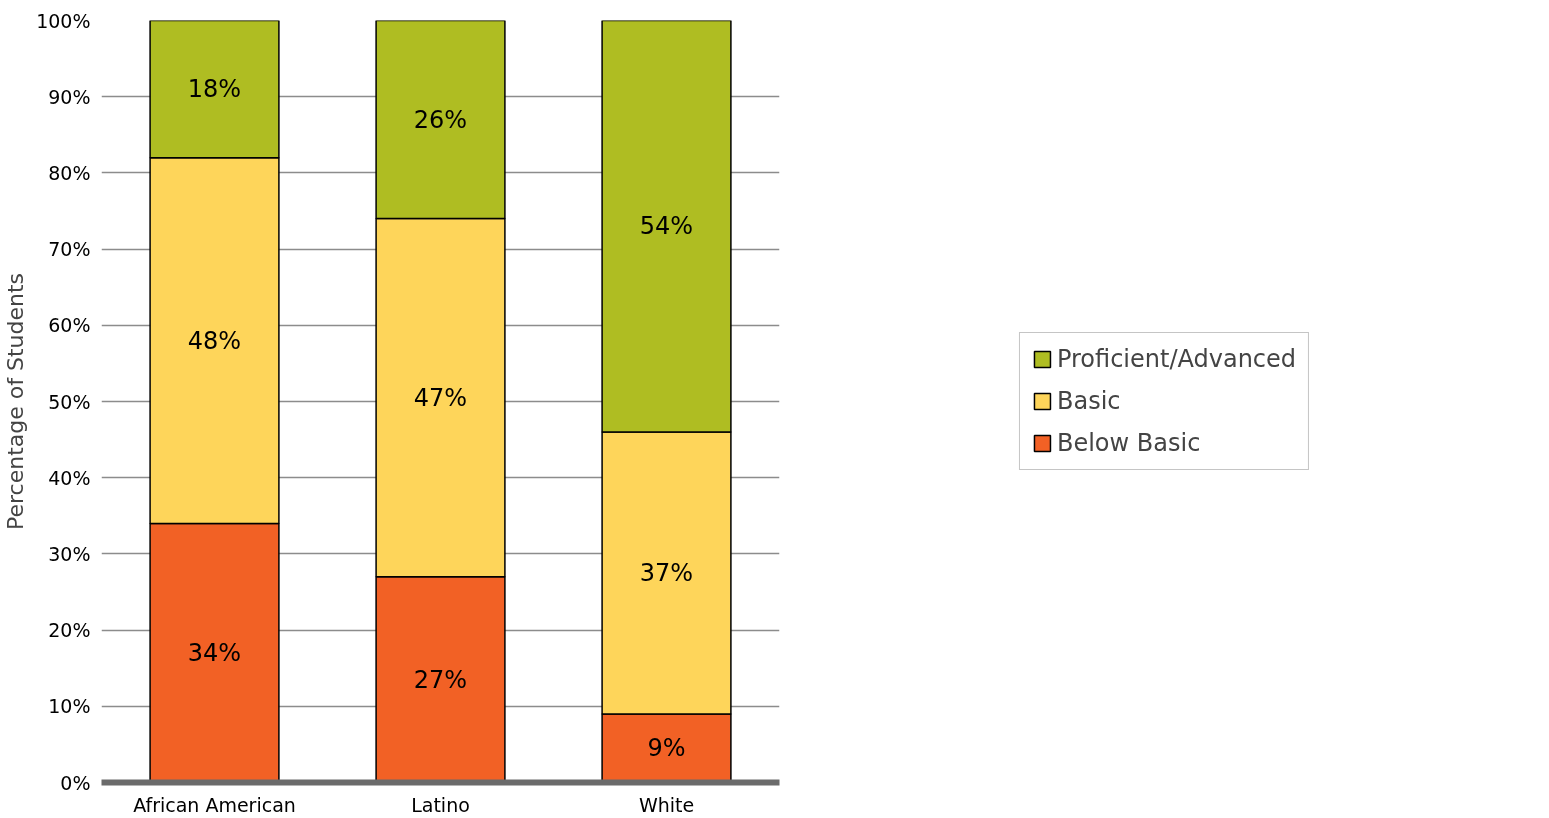  I want to click on data-label: 37%, so click(666, 572).